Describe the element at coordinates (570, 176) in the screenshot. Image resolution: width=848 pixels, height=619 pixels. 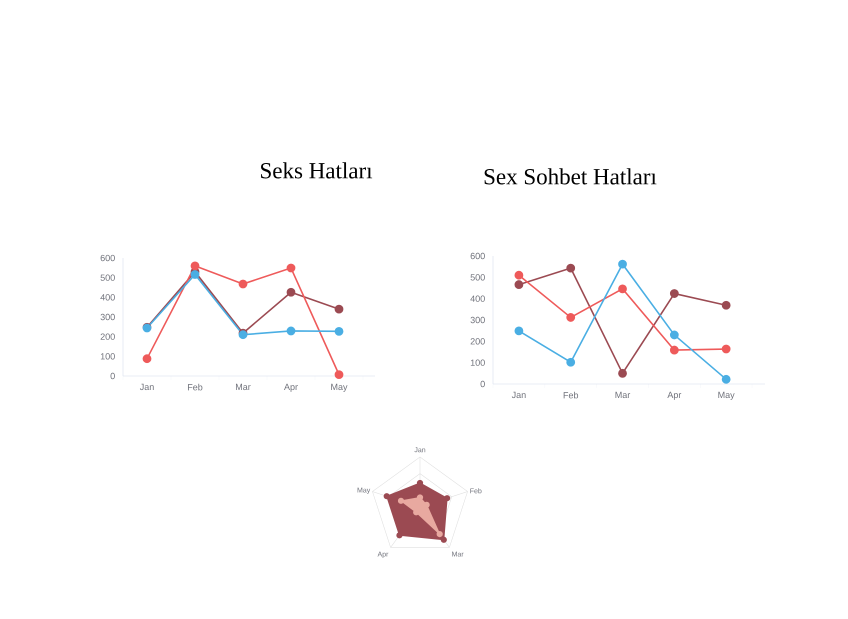
I see `chart-title: Sex Sohbet Hatları` at that location.